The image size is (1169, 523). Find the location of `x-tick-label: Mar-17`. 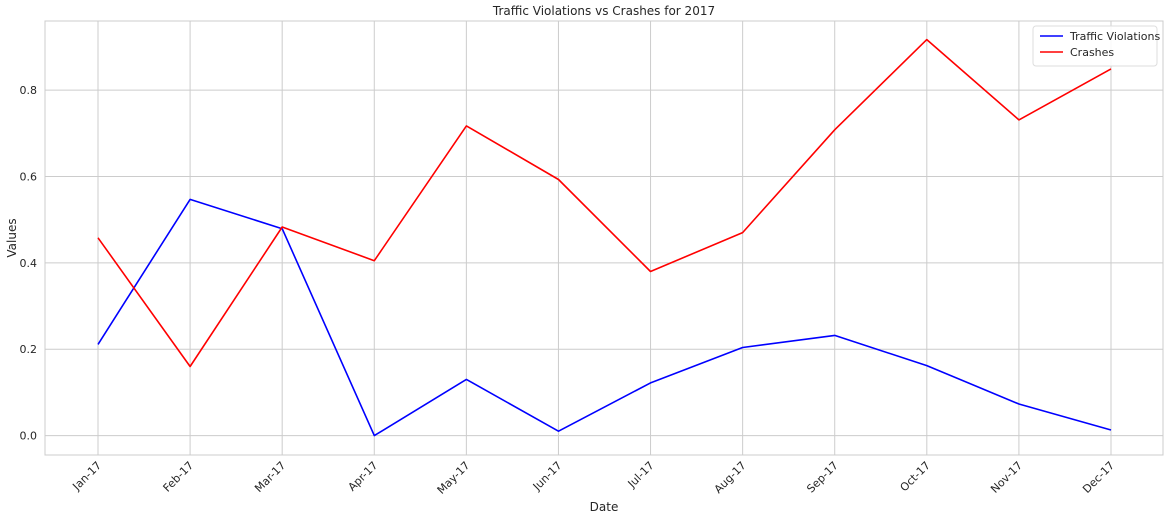

x-tick-label: Mar-17 is located at coordinates (270, 477).